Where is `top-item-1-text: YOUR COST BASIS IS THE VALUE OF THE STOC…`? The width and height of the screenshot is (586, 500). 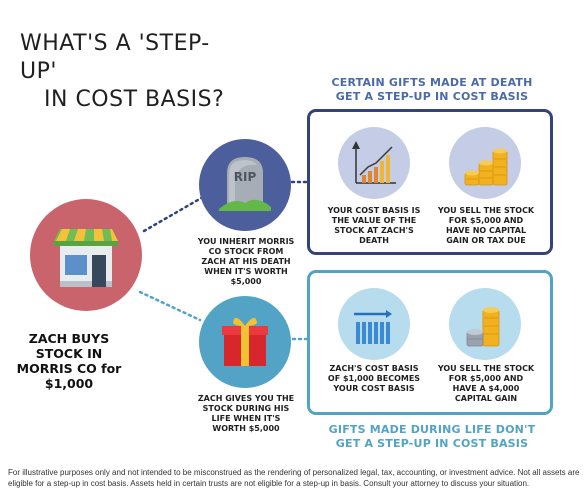 top-item-1-text: YOUR COST BASIS IS THE VALUE OF THE STOC… is located at coordinates (374, 225).